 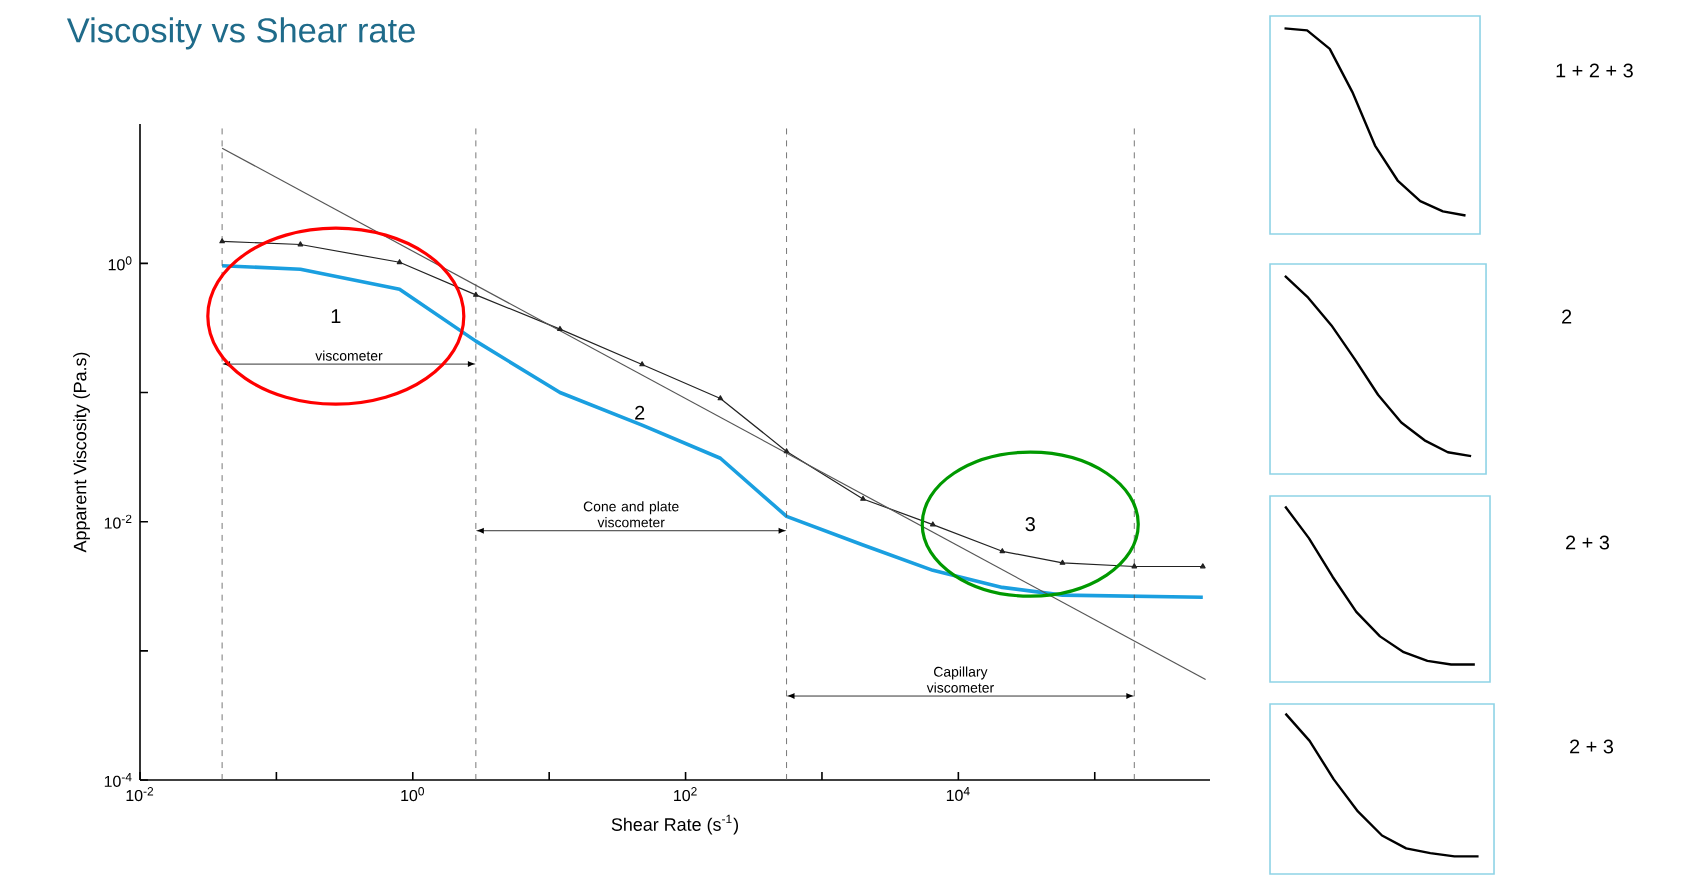 What do you see at coordinates (81, 452) in the screenshot?
I see `y-axis-title: Apparent Viscosity (Pa.s)` at bounding box center [81, 452].